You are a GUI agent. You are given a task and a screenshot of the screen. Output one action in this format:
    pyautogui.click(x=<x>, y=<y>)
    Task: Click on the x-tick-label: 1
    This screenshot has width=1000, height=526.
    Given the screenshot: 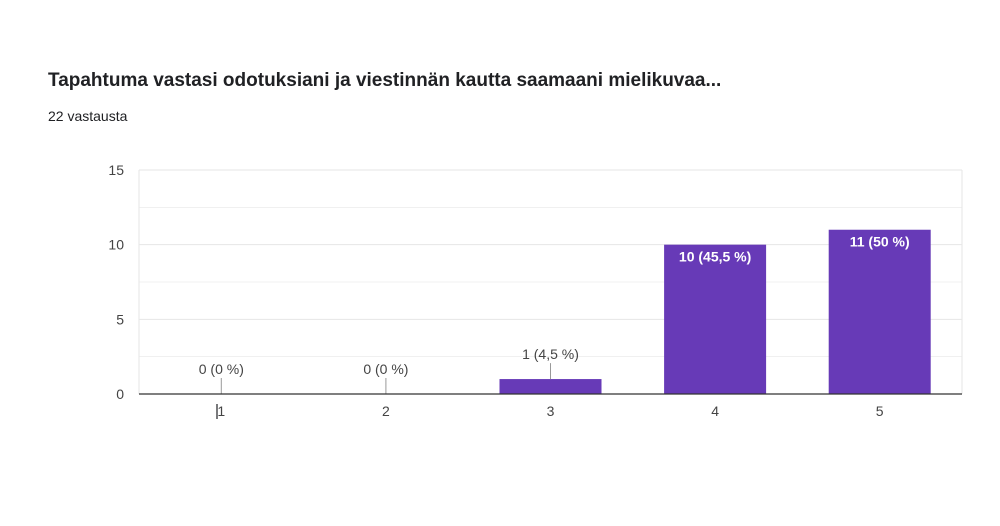 What is the action you would take?
    pyautogui.click(x=221, y=411)
    